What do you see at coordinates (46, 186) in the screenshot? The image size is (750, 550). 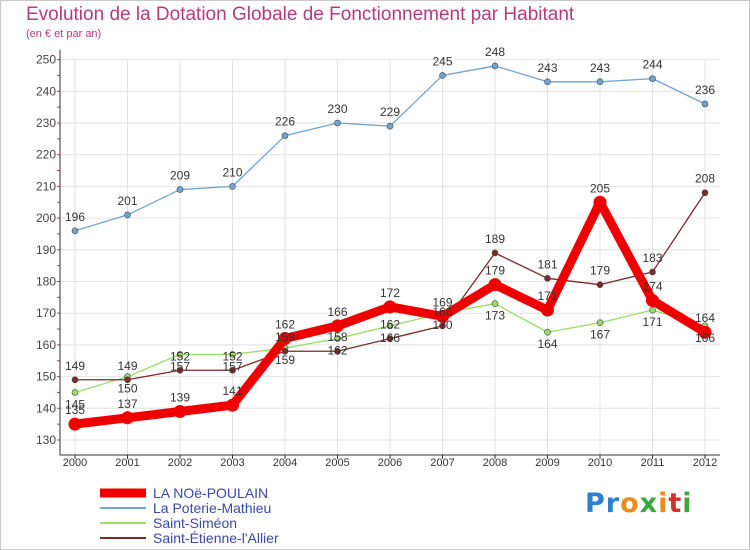 I see `y-tick-label: 210` at bounding box center [46, 186].